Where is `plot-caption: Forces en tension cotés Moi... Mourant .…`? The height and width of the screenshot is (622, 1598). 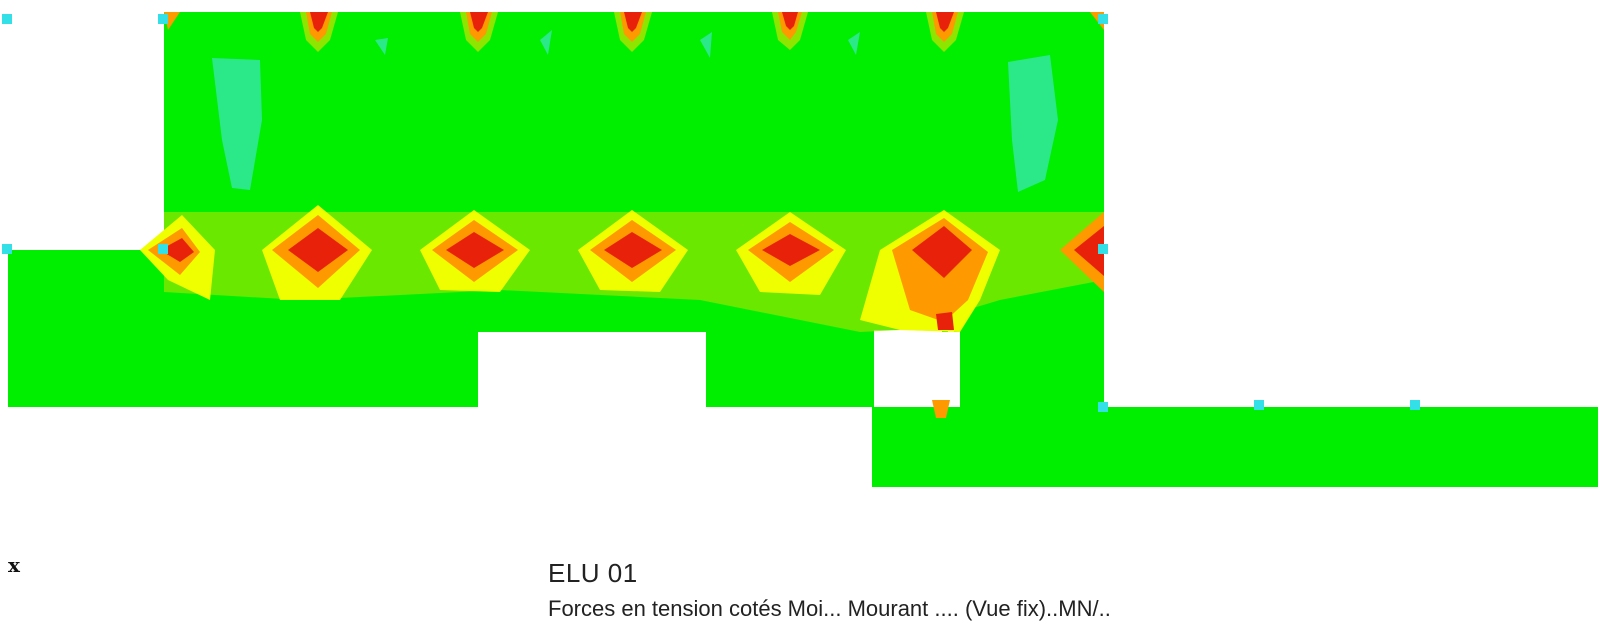
plot-caption: Forces en tension cotés Moi... Mourant .… is located at coordinates (829, 608).